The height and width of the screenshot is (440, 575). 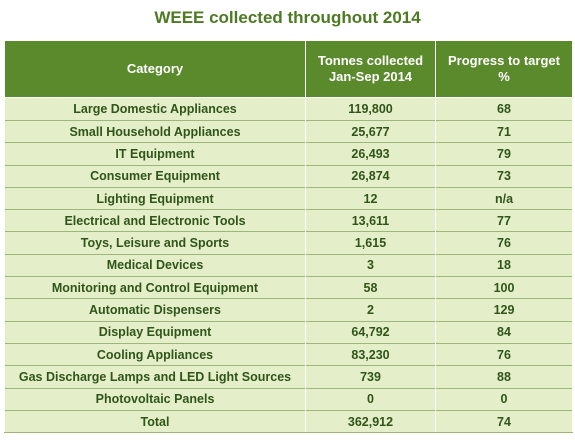 I want to click on cell-progress: 84, so click(x=504, y=332).